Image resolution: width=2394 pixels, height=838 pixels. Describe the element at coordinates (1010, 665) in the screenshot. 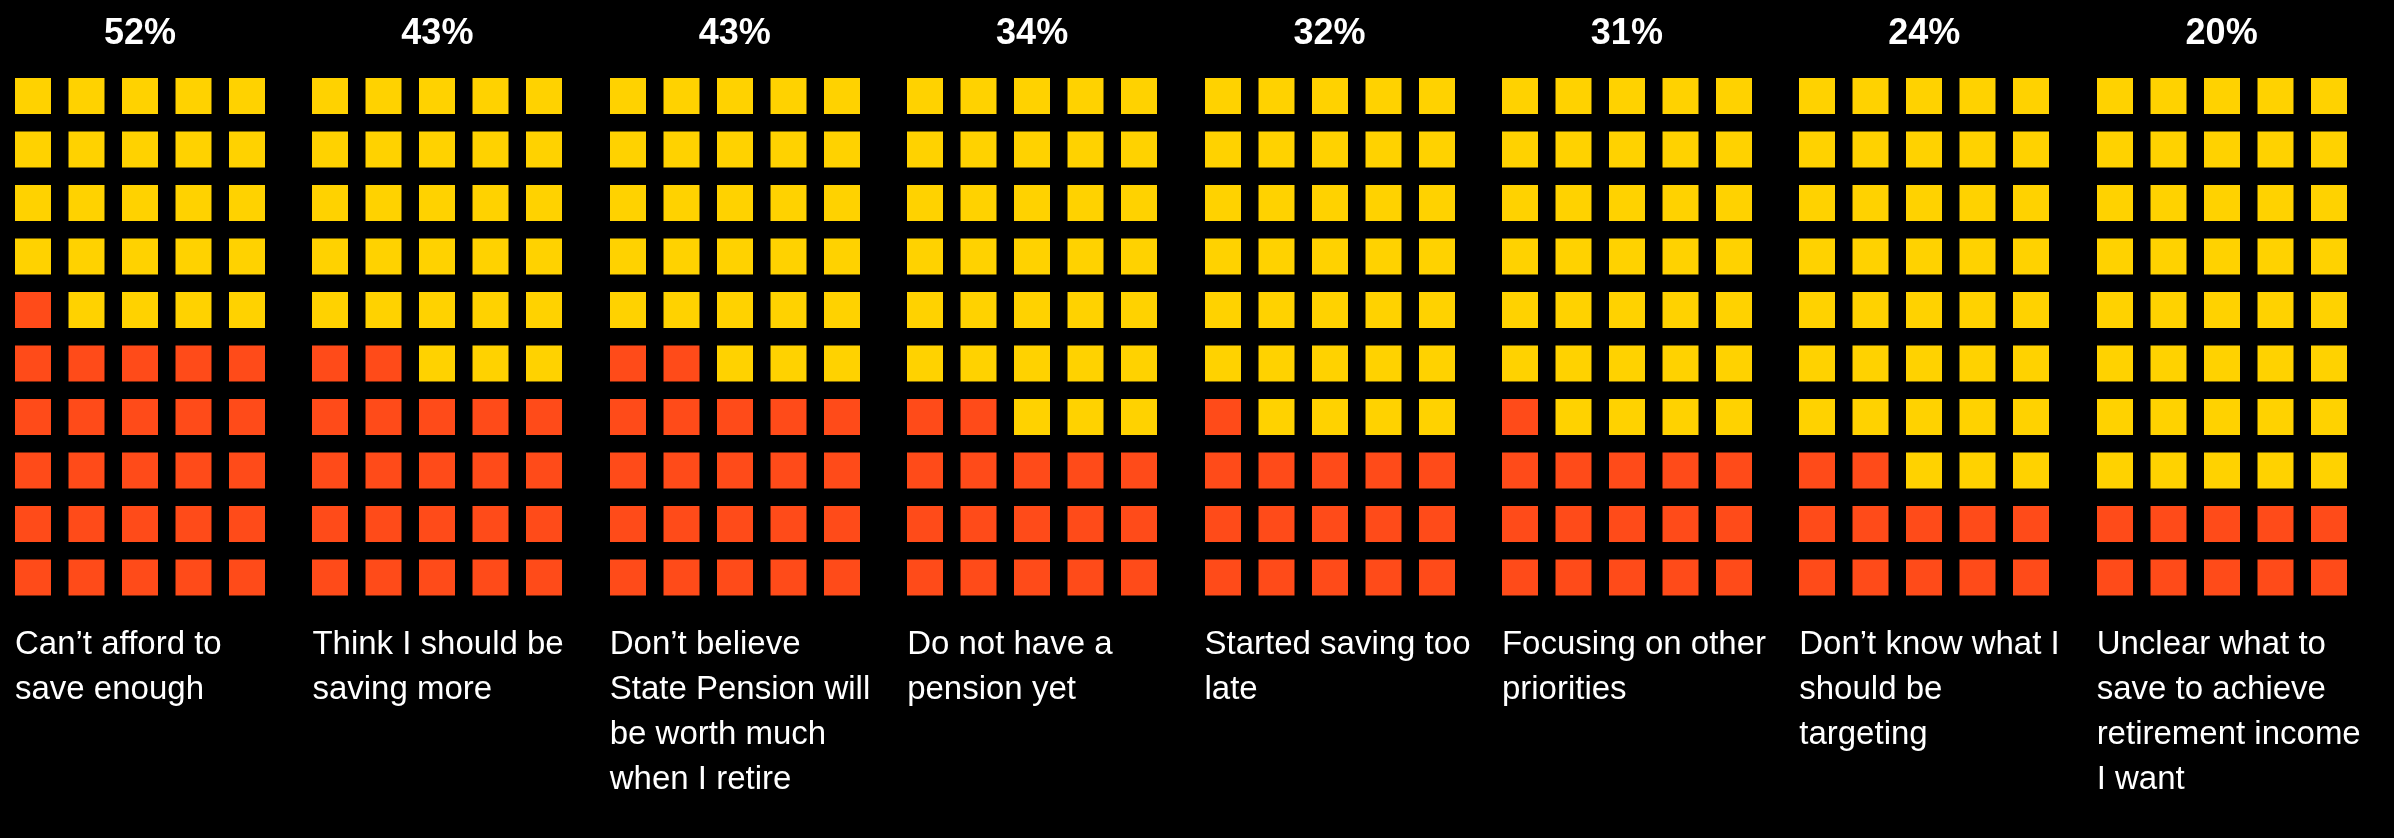

I see `category-label: Do not have a pension yet` at that location.